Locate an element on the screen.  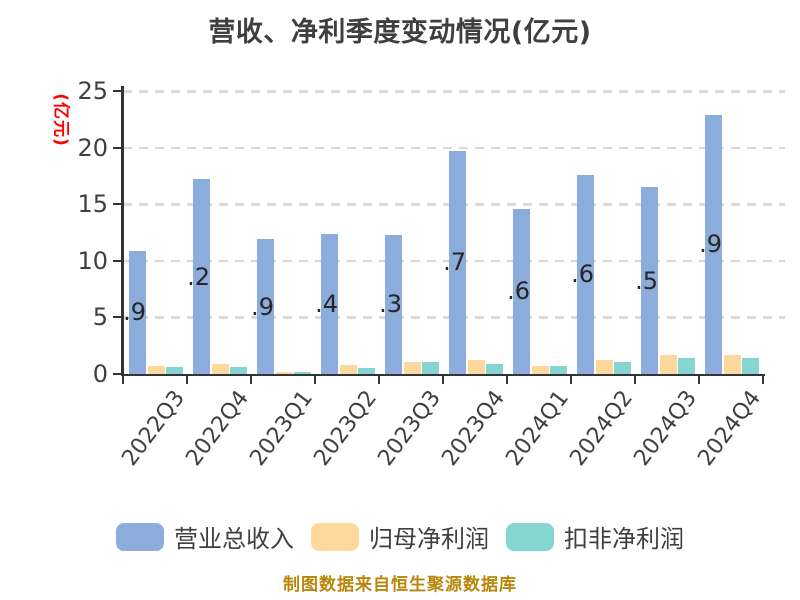
bar-non-gaap-net-profit-2024Q2 is located at coordinates (622, 368).